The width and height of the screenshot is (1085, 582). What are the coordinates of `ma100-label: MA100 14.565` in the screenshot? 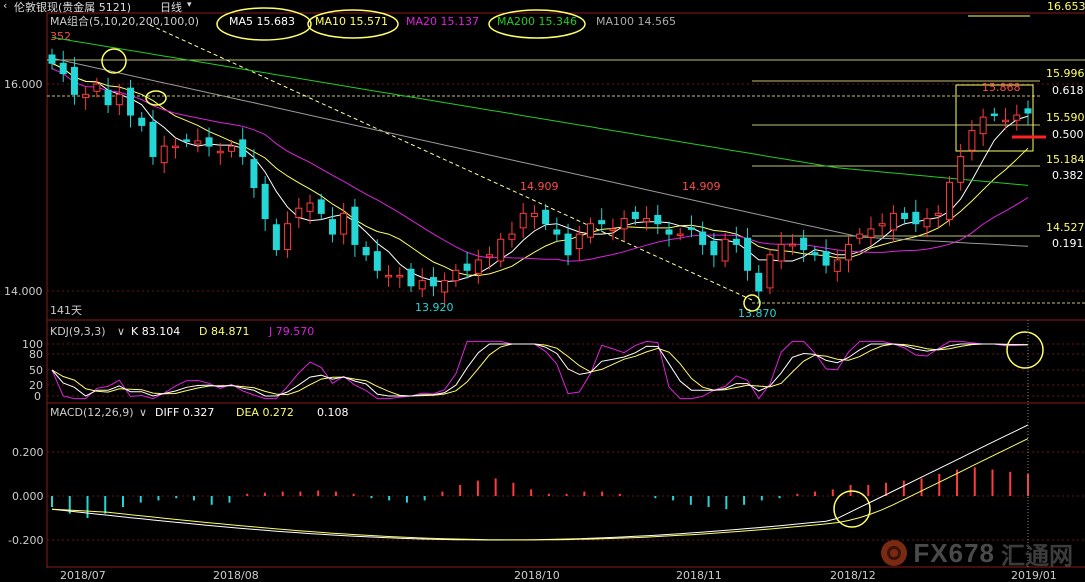 It's located at (636, 21).